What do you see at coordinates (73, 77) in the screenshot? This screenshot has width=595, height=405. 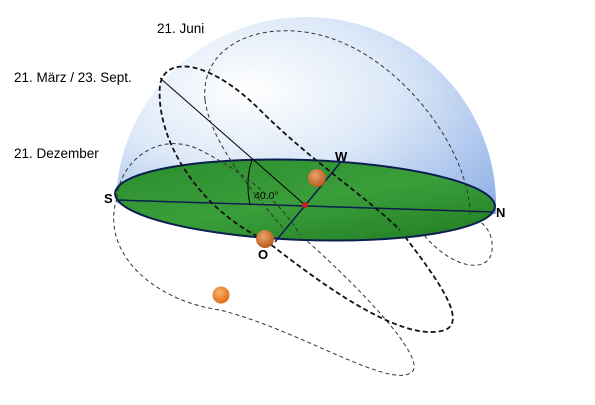 I see `label-equinox: 21. März / 23. Sept.` at bounding box center [73, 77].